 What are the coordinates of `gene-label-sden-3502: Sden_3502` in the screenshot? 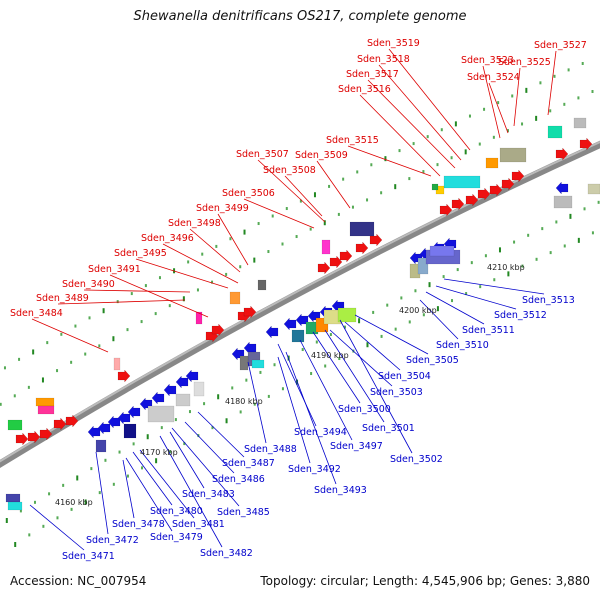 It's located at (416, 459).